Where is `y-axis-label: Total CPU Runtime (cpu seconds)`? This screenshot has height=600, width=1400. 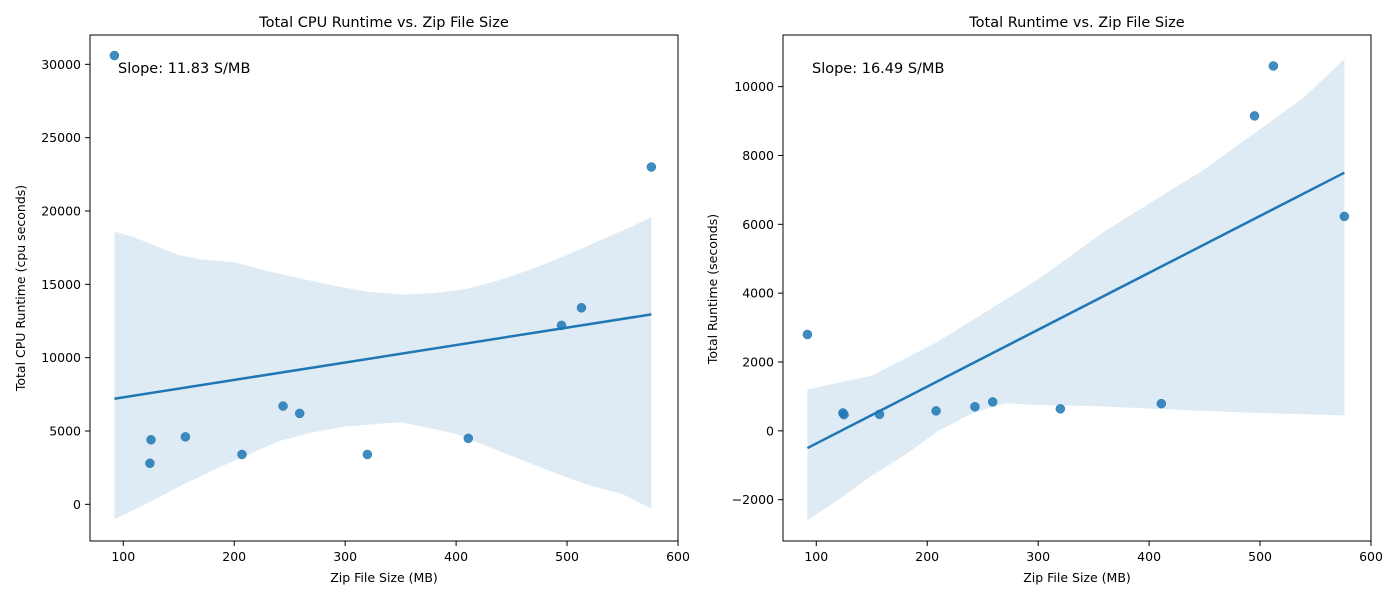 y-axis-label: Total CPU Runtime (cpu seconds) is located at coordinates (20, 288).